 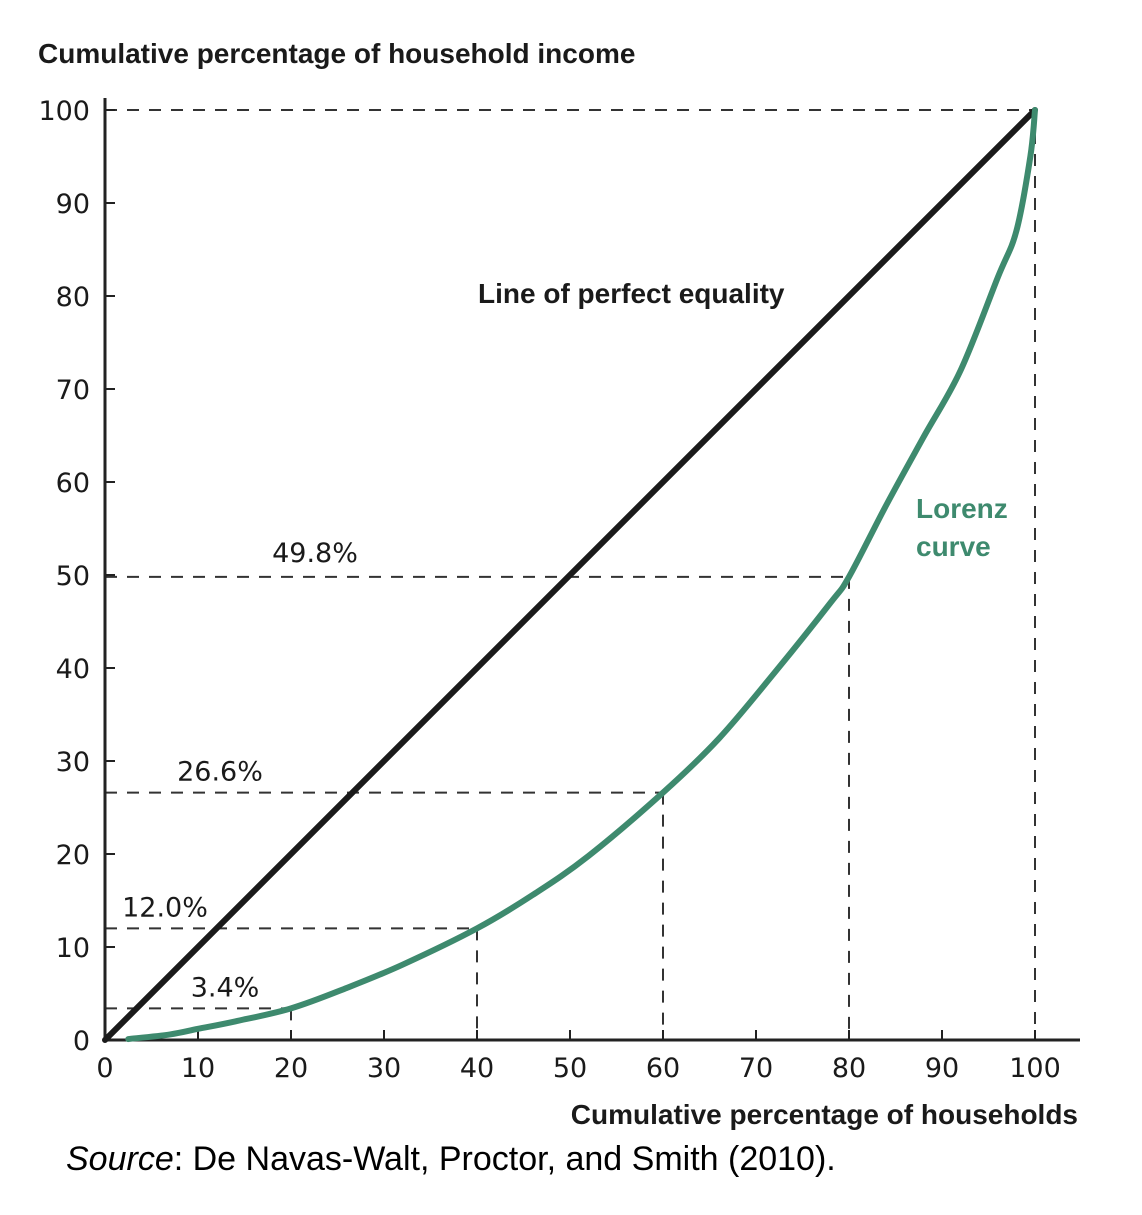 I want to click on y-tick-label: 40, so click(x=73, y=669).